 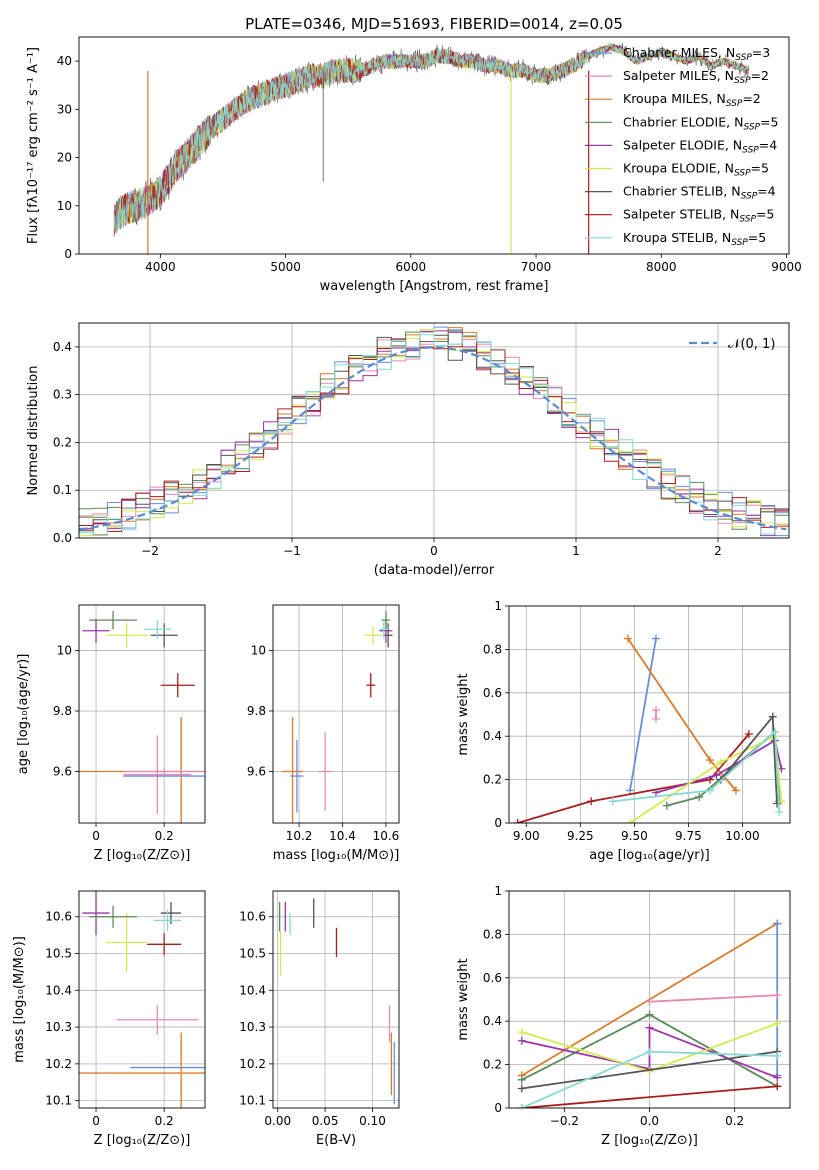 I want to click on normal-curve, so click(x=433, y=438).